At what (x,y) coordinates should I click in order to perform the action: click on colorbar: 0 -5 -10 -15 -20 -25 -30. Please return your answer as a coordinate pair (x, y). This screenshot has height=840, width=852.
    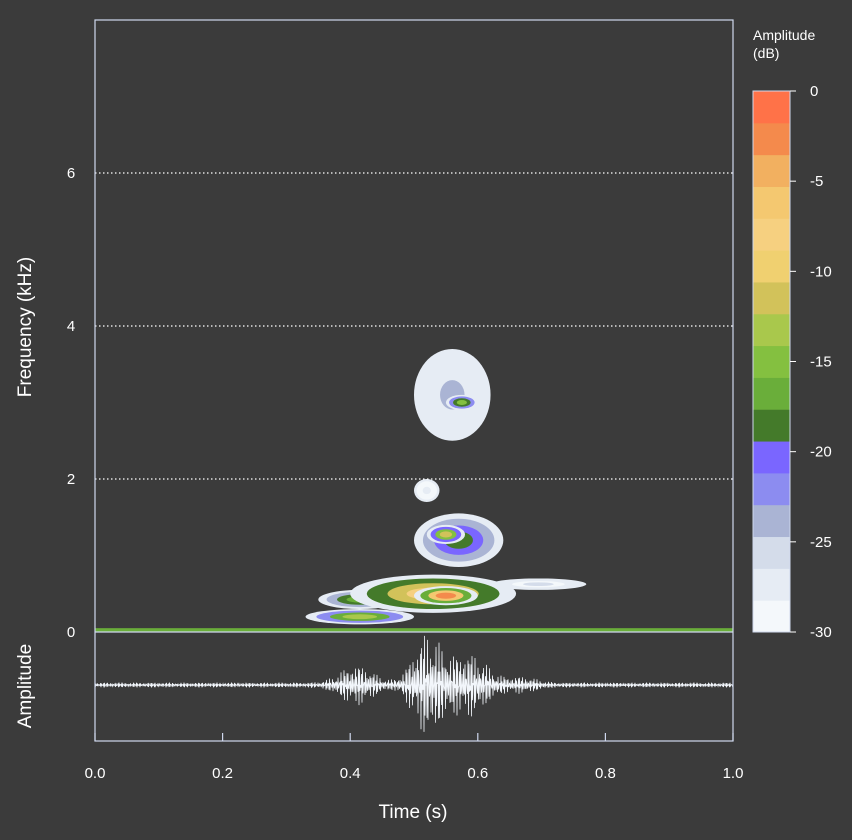
    Looking at the image, I should click on (792, 362).